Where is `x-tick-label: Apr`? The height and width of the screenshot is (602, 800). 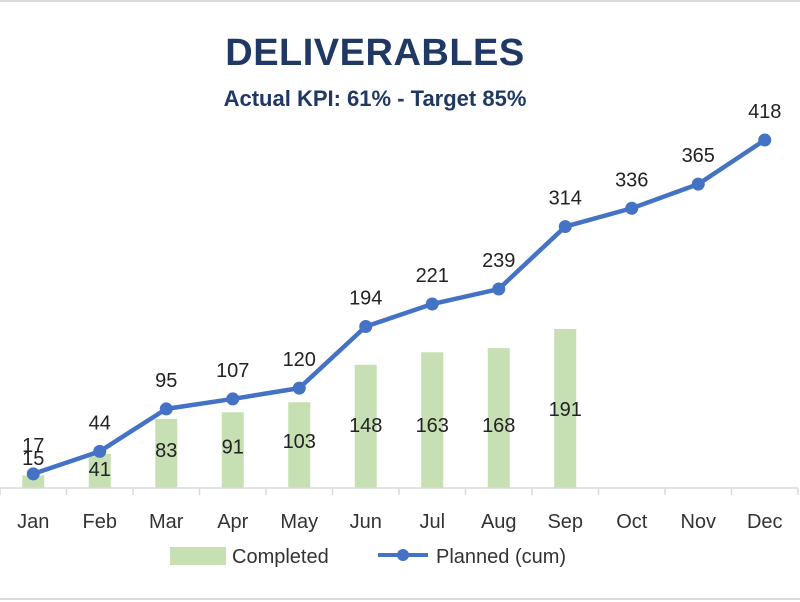
x-tick-label: Apr is located at coordinates (232, 522).